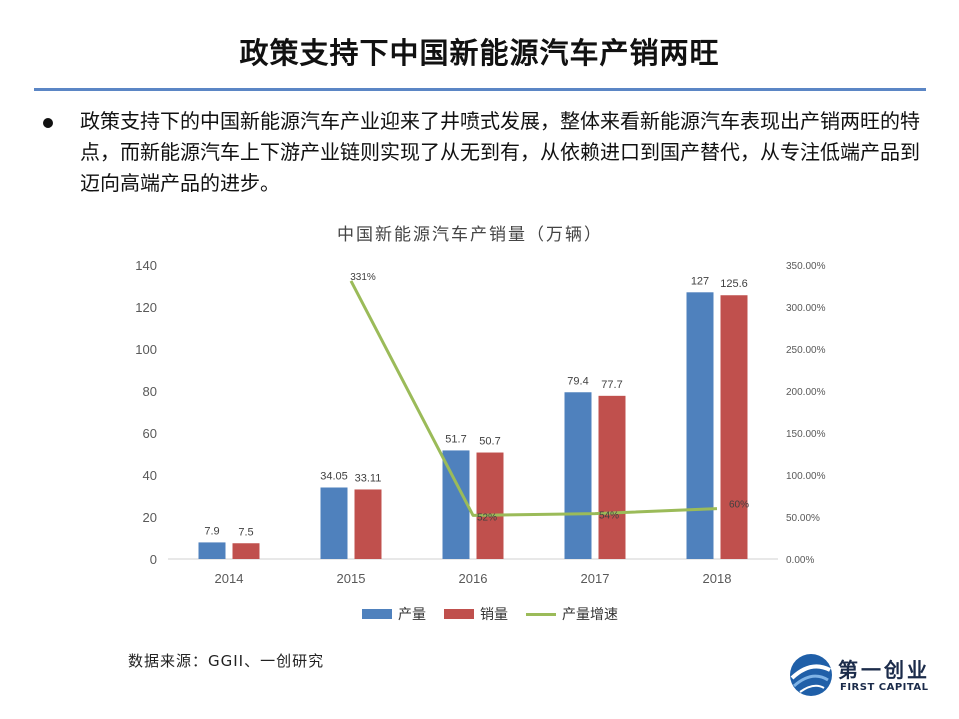 This screenshot has height=719, width=959. Describe the element at coordinates (806, 308) in the screenshot. I see `y-right-tick-label: 300.00%` at that location.